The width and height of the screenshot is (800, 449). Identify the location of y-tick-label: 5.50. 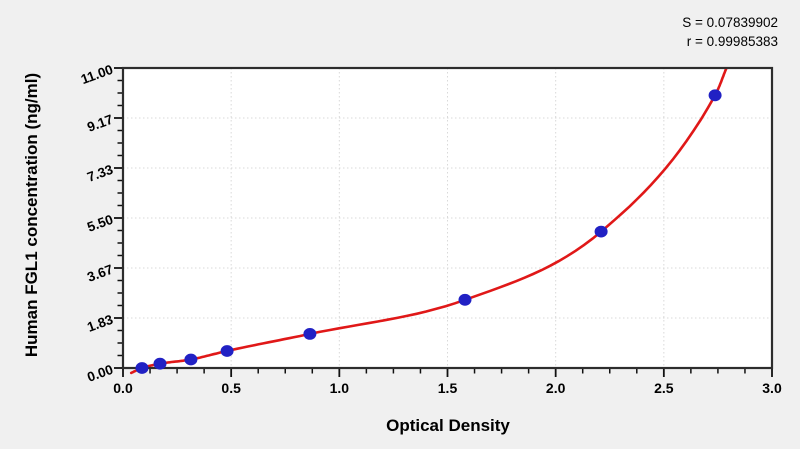
(100, 223).